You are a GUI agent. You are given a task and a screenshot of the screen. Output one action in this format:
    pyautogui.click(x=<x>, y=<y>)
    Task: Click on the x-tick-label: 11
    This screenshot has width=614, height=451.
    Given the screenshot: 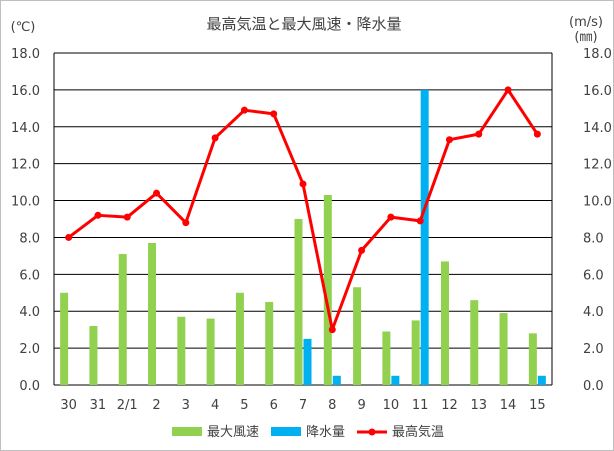 What is the action you would take?
    pyautogui.click(x=420, y=405)
    